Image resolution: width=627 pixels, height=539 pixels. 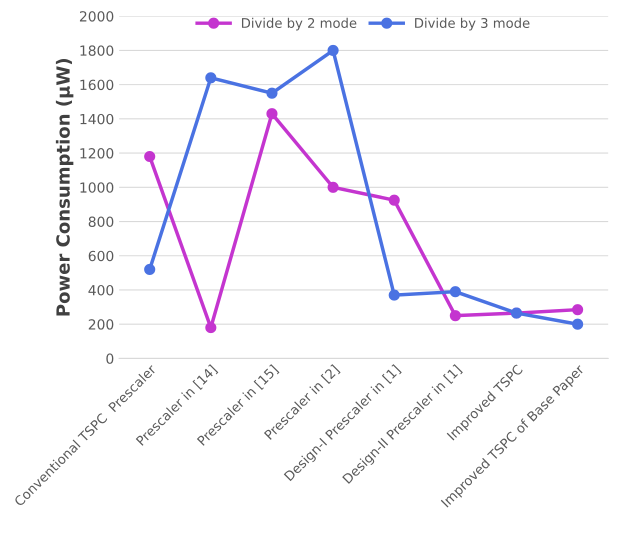 What do you see at coordinates (110, 358) in the screenshot?
I see `y-tick-label: 0` at bounding box center [110, 358].